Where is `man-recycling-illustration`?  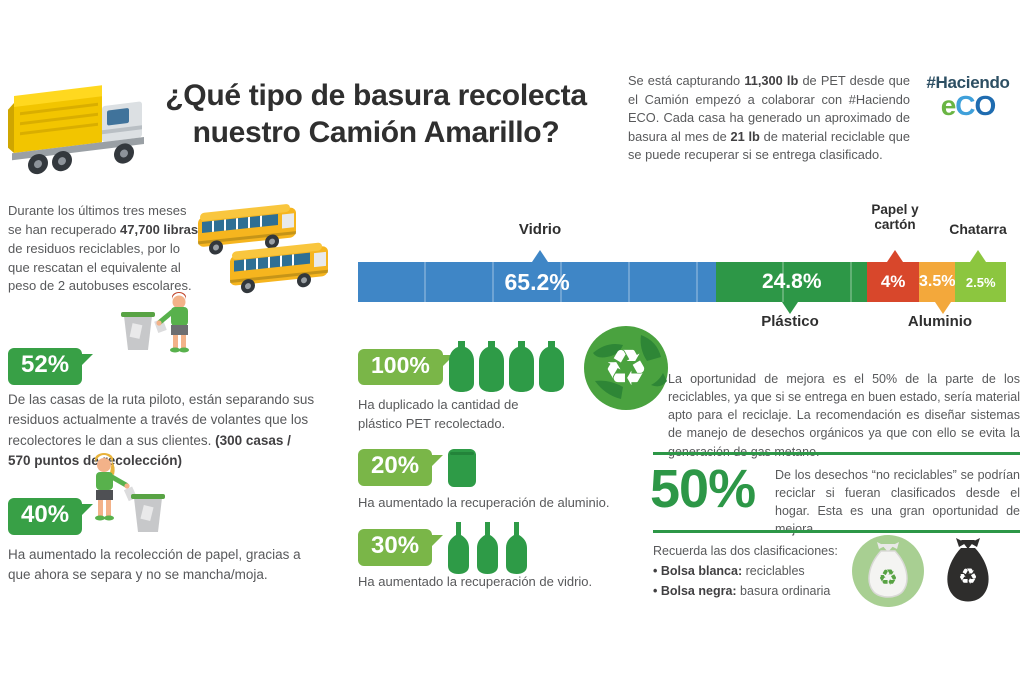 man-recycling-illustration is located at coordinates (155, 322).